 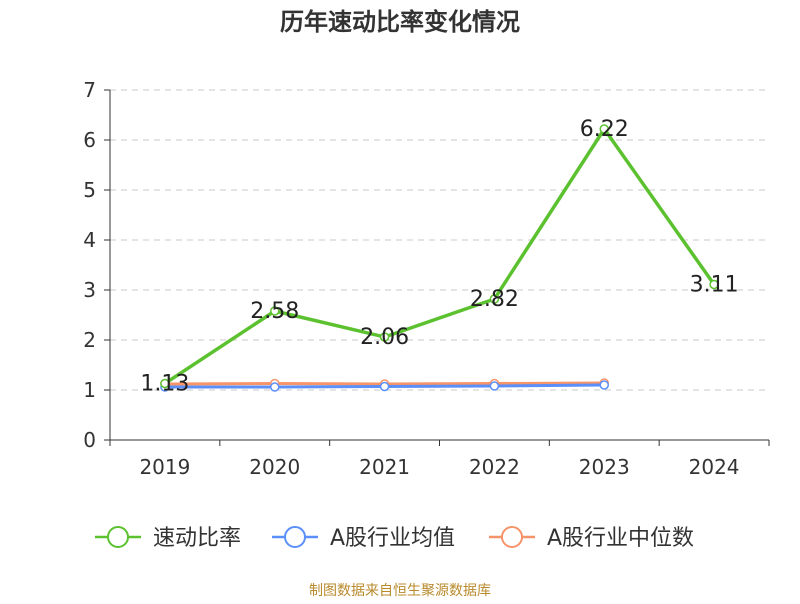 I want to click on x-tick-label: 2020, so click(x=274, y=467).